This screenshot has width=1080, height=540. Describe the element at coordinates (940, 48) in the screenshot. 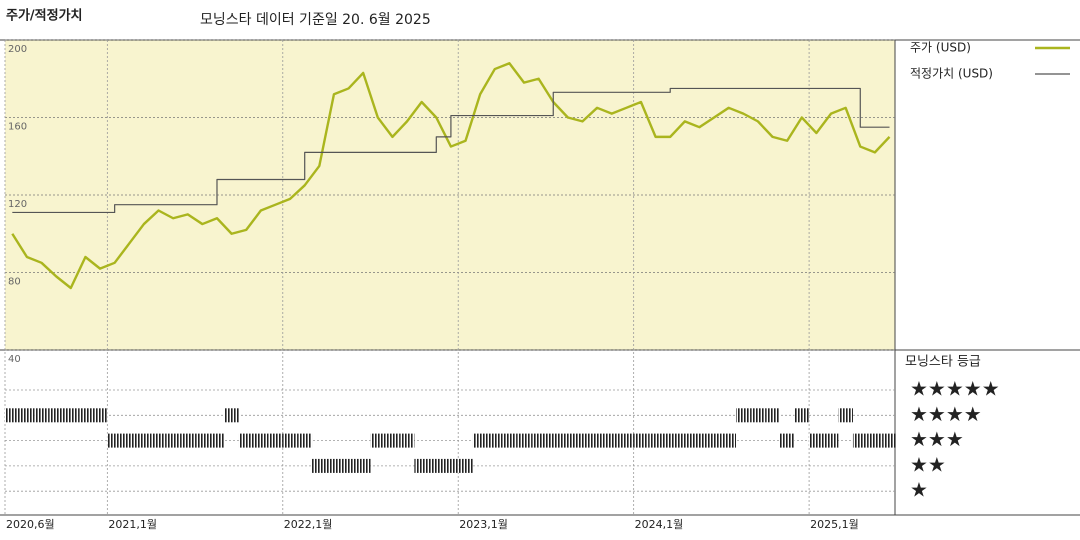

I see `legend-label: 주가 (USD)` at that location.